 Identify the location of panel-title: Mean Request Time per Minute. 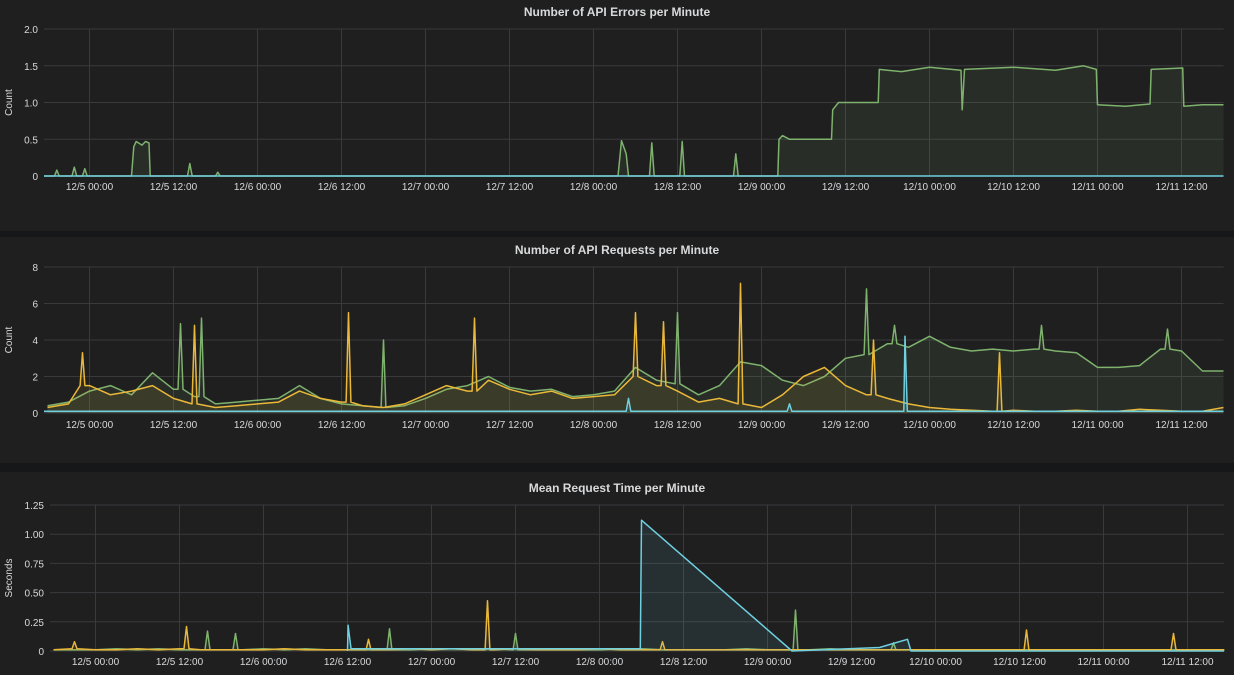
(617, 488).